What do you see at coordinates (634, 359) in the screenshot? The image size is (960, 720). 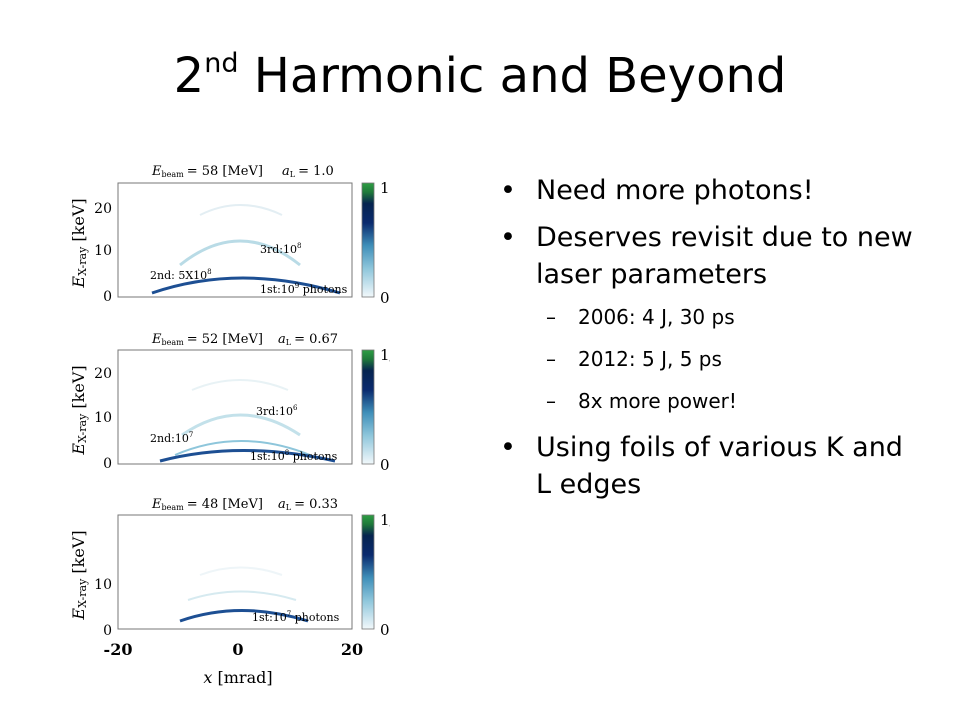 I see `sub-bullet-item: –2012: 5 J, 5 ps` at bounding box center [634, 359].